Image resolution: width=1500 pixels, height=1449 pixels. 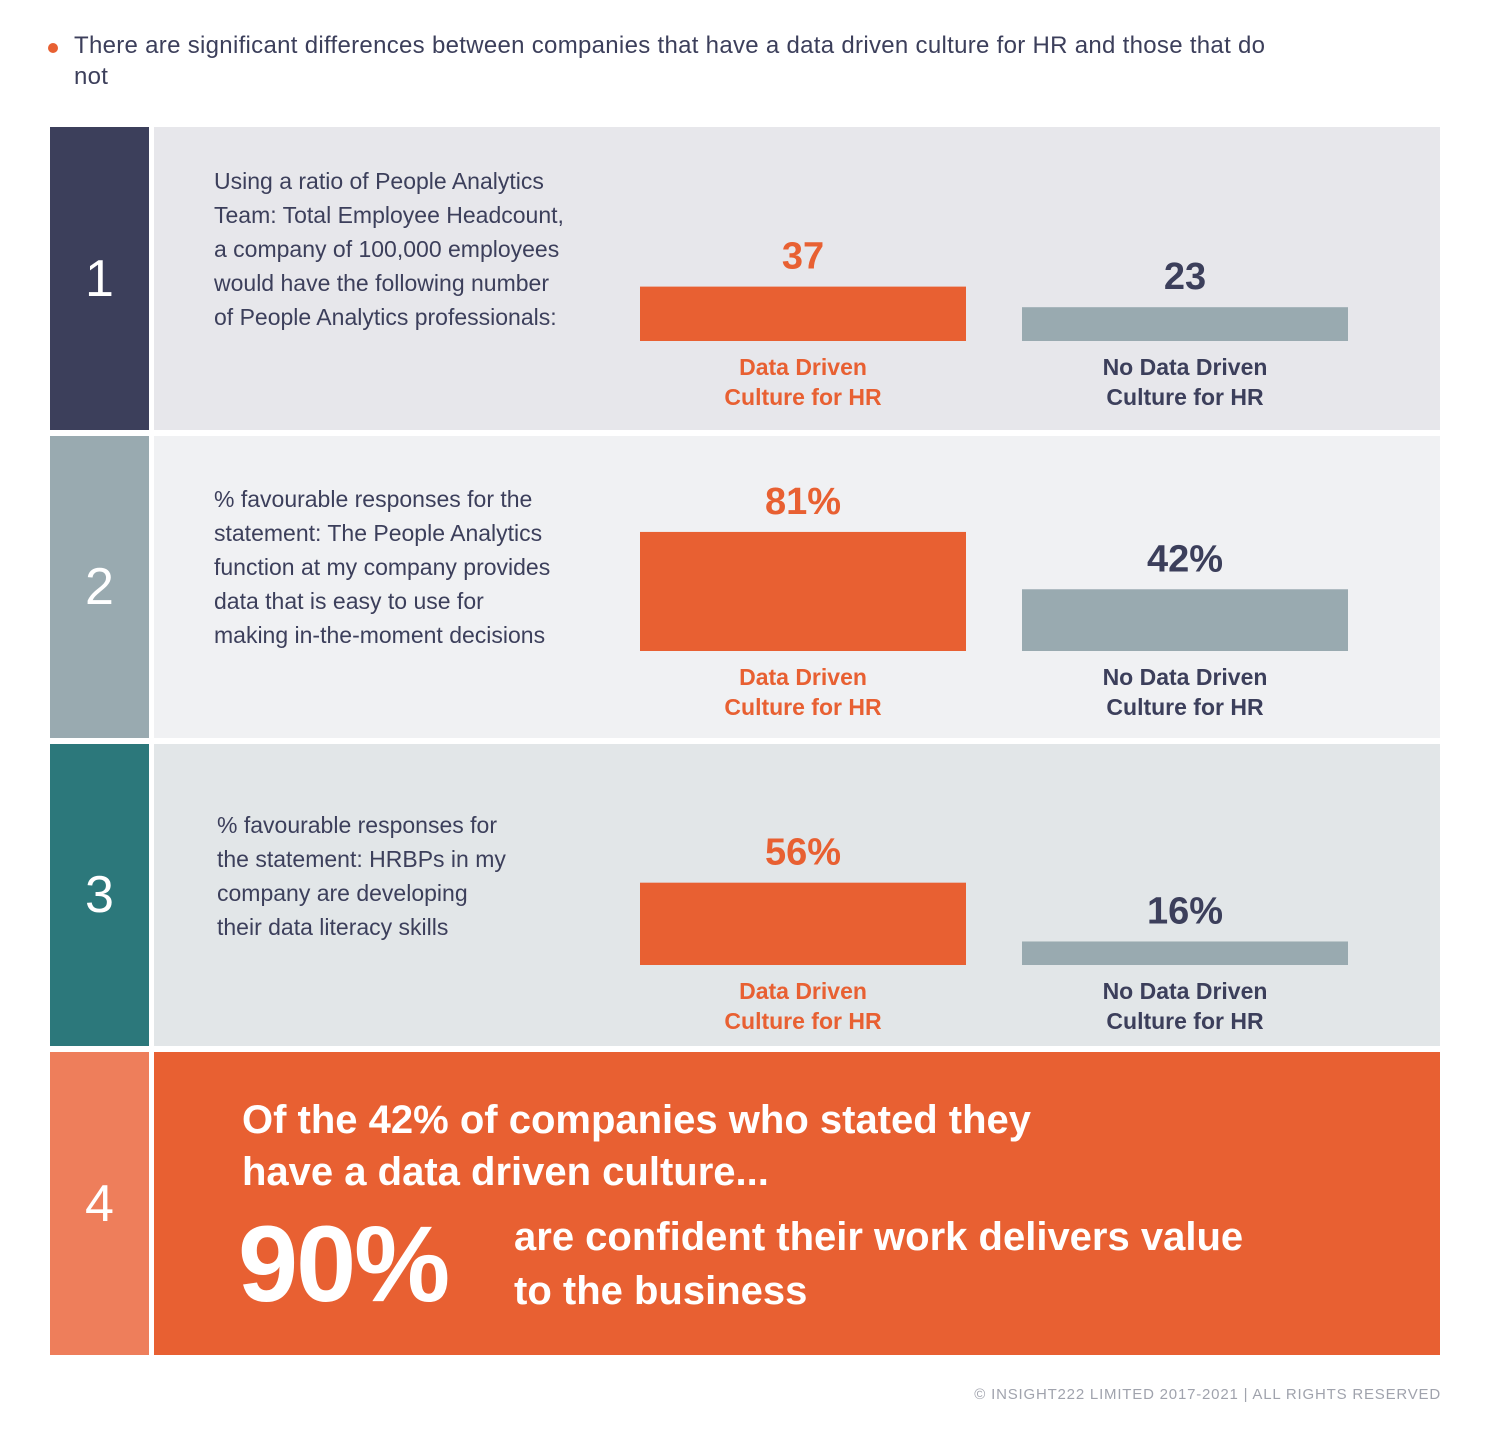 What do you see at coordinates (1185, 911) in the screenshot?
I see `bar-value-label: 16%` at bounding box center [1185, 911].